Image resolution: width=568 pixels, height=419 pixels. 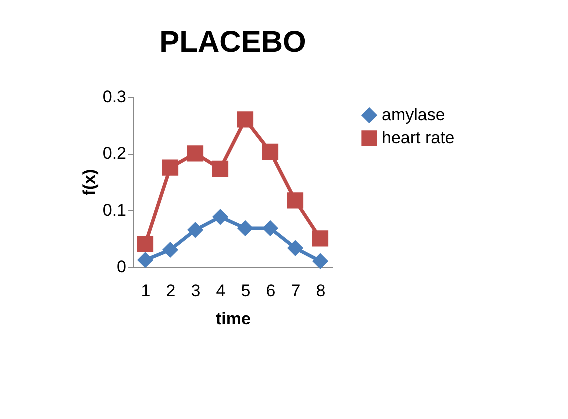 What do you see at coordinates (246, 291) in the screenshot?
I see `x-tick-label: 5` at bounding box center [246, 291].